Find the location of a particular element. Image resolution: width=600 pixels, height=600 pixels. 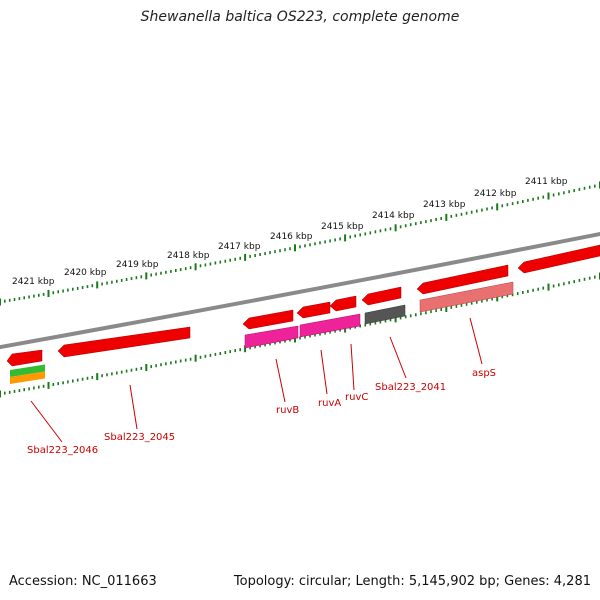

kbp-label: 2416 kbp is located at coordinates (291, 237).